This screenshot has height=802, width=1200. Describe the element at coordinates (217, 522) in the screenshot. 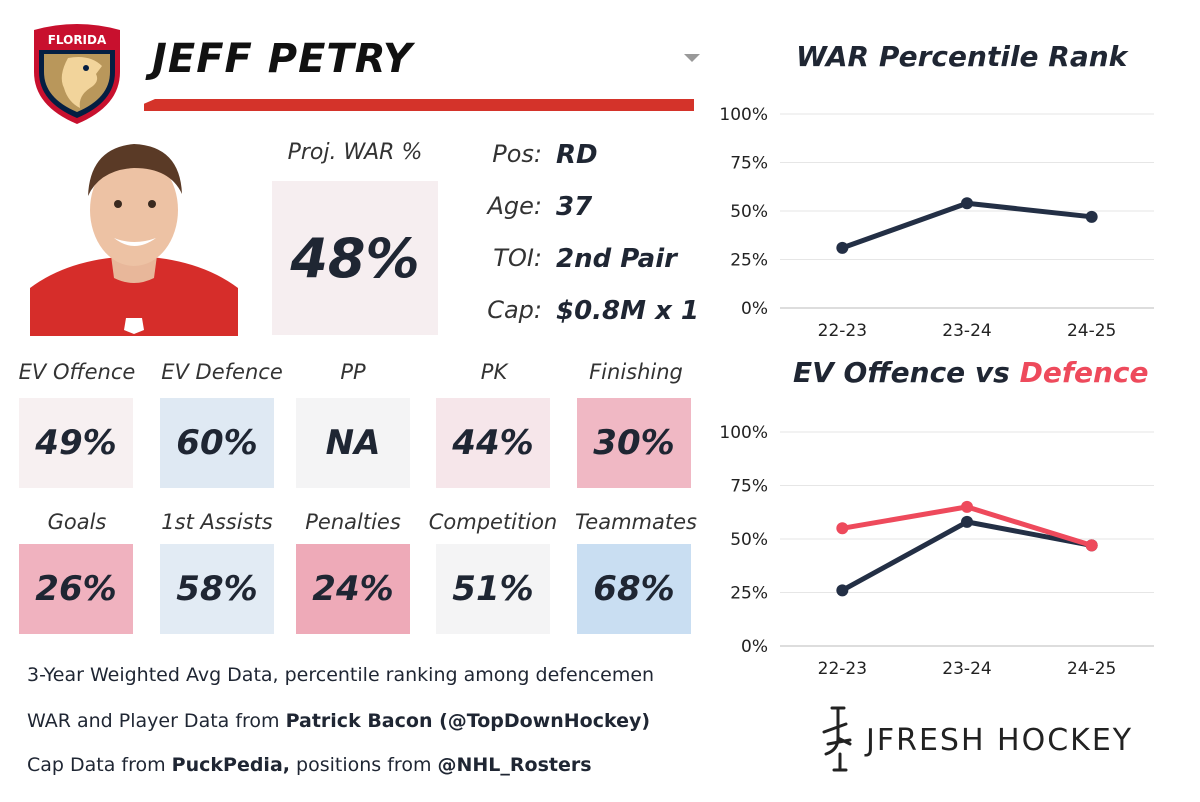

I see `metric-label: 1st Assists` at that location.